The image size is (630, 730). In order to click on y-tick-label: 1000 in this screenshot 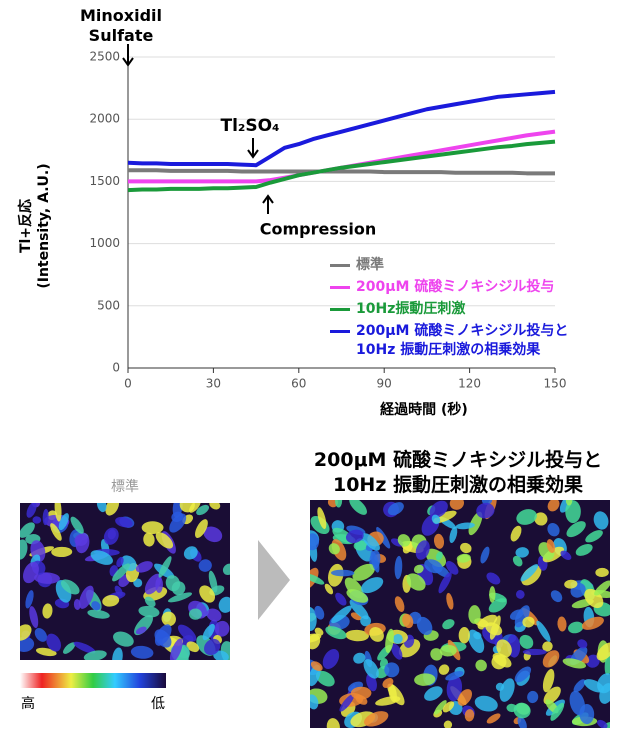, I will do `click(104, 243)`.